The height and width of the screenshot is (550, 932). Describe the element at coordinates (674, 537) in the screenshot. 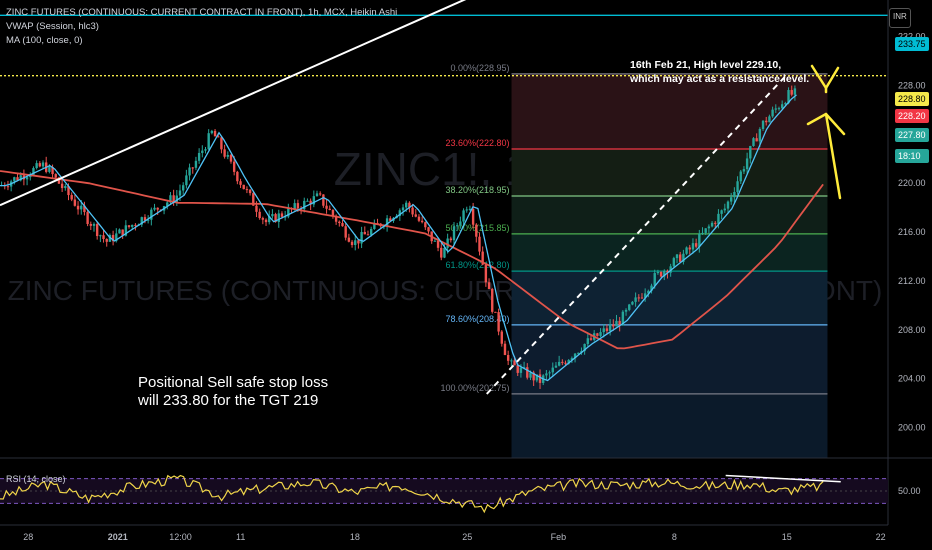

I see `time-tick-label: 8` at that location.